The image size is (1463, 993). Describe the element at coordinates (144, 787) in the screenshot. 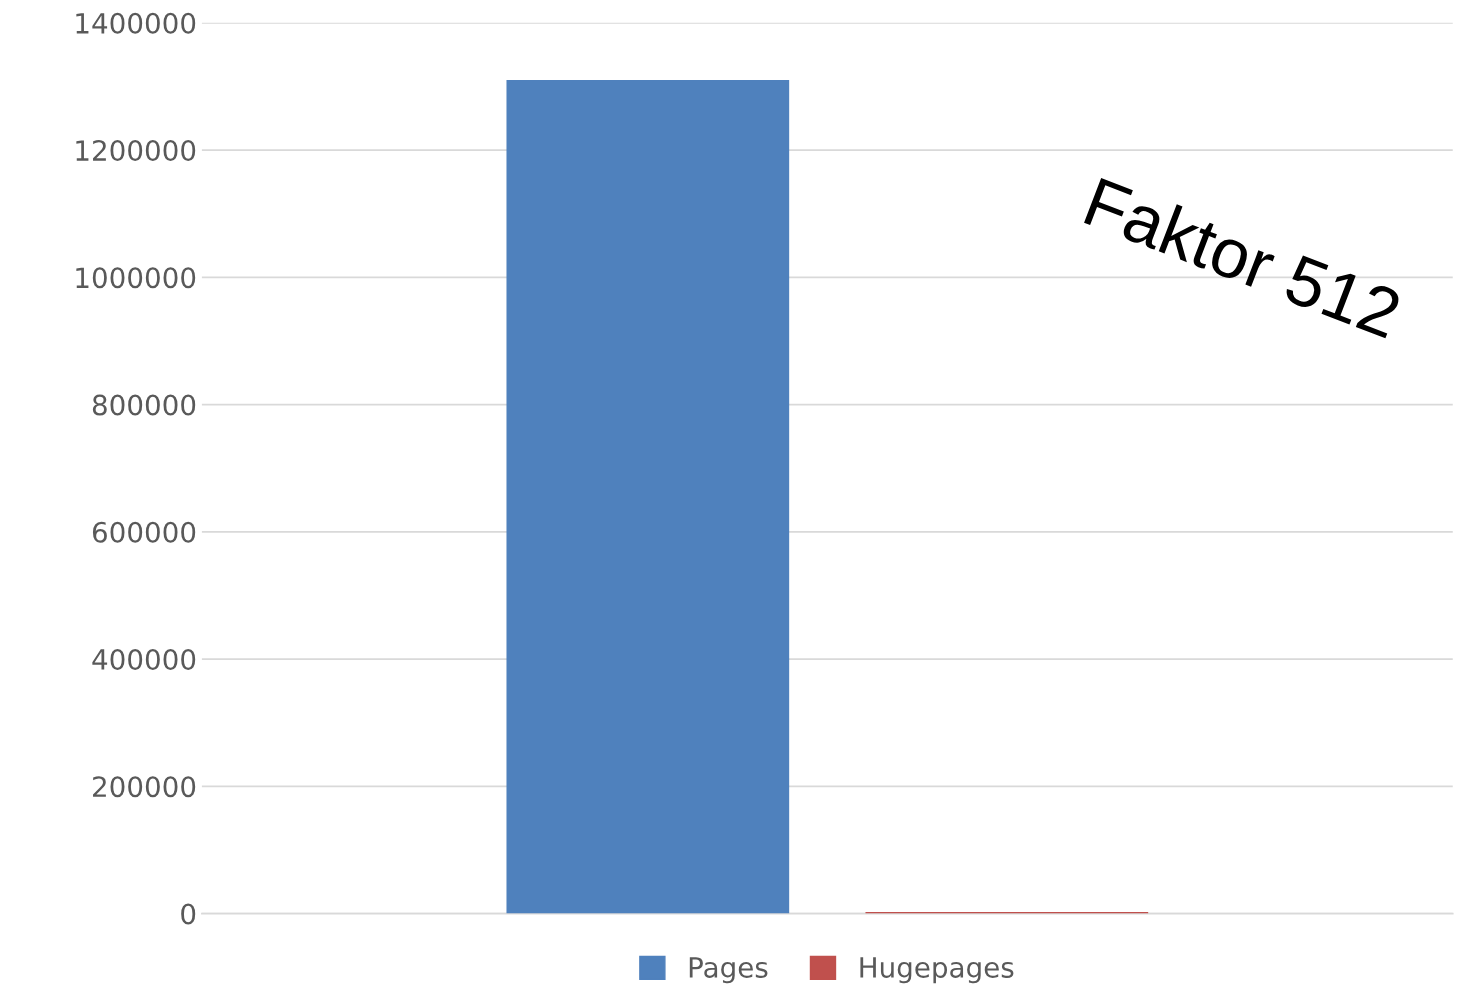

I see `y-tick-label: 200000` at that location.